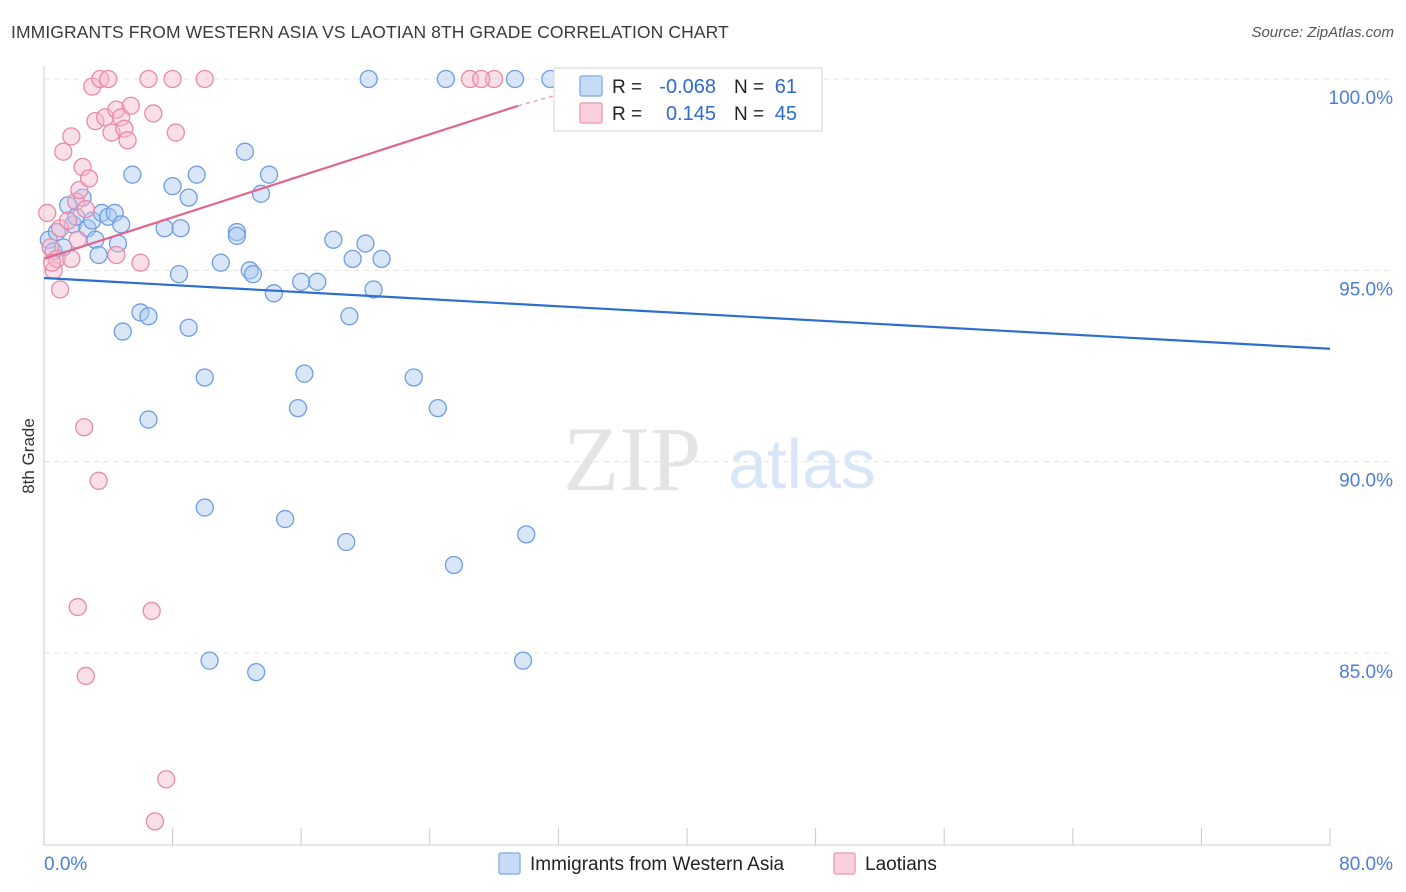 The height and width of the screenshot is (892, 1406). I want to click on x-tick-label-min: 0.0%, so click(65, 864).